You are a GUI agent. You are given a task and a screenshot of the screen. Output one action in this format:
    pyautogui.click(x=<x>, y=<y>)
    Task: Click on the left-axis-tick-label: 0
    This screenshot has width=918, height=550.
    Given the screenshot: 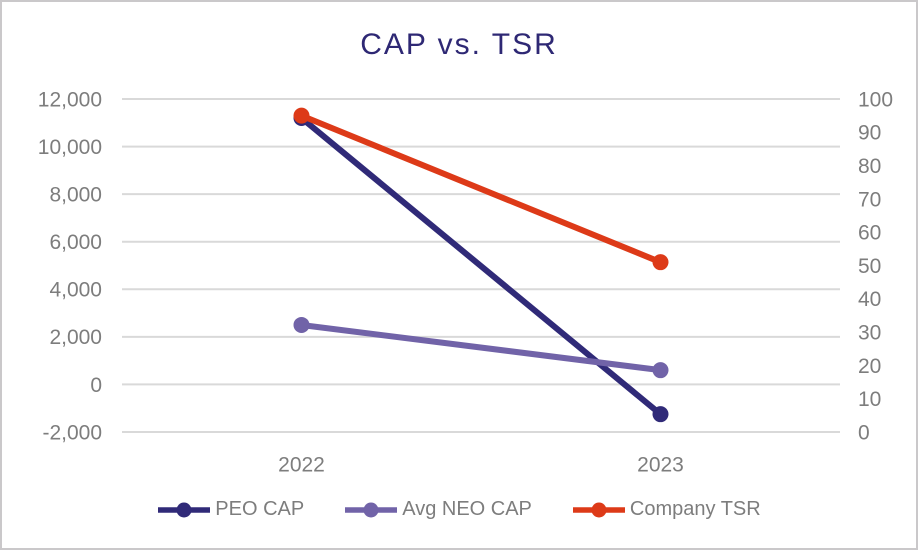 What is the action you would take?
    pyautogui.click(x=96, y=385)
    